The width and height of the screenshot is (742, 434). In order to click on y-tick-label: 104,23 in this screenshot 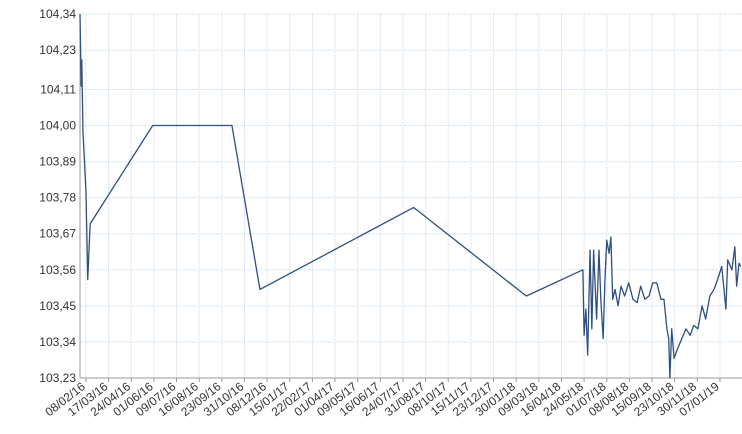, I will do `click(57, 50)`.